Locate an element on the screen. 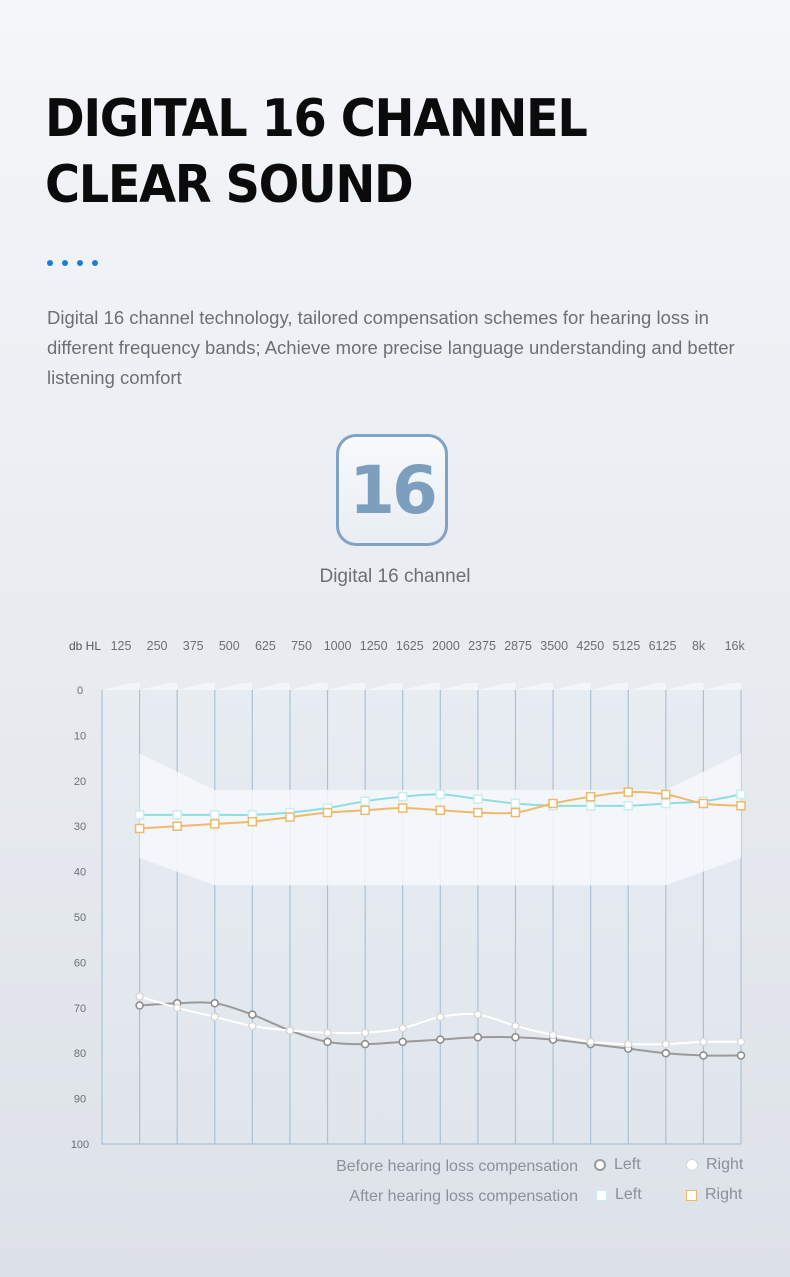 The height and width of the screenshot is (1277, 790). comfort-band is located at coordinates (440, 819).